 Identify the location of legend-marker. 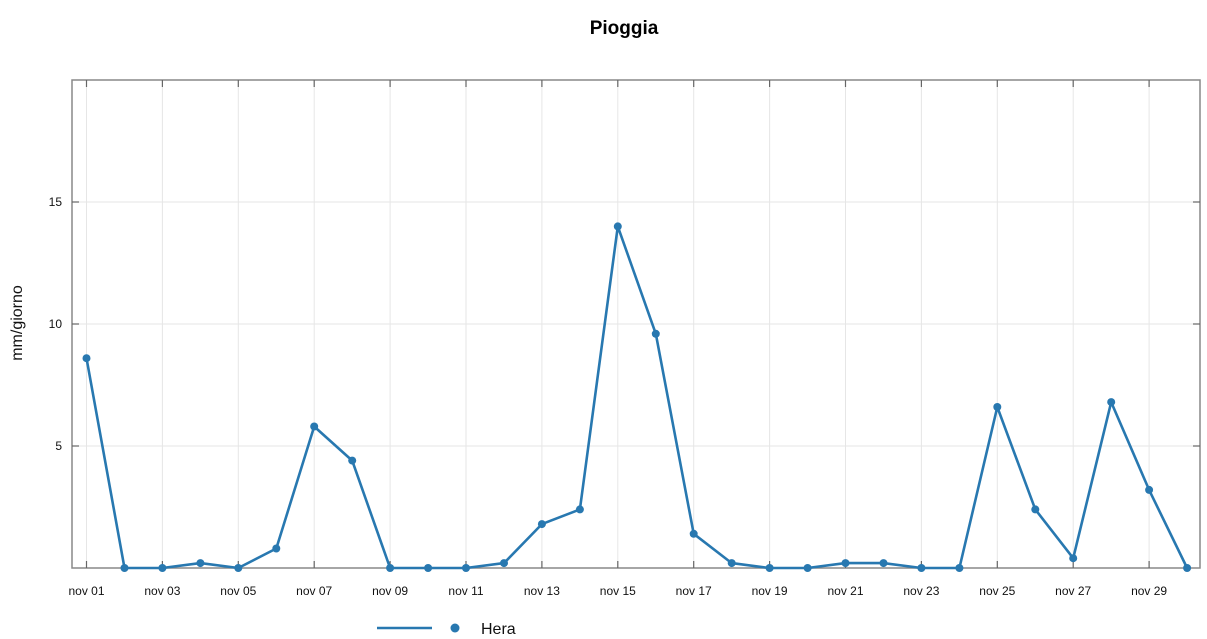
(455, 628).